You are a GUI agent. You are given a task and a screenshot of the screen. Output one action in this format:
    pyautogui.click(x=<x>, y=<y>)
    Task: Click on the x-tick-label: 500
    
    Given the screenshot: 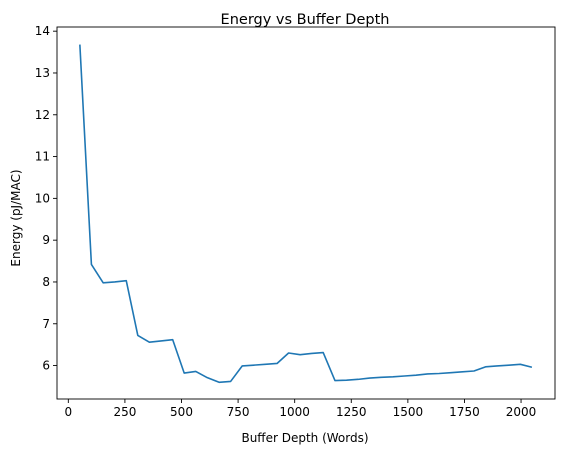 What is the action you would take?
    pyautogui.click(x=181, y=412)
    